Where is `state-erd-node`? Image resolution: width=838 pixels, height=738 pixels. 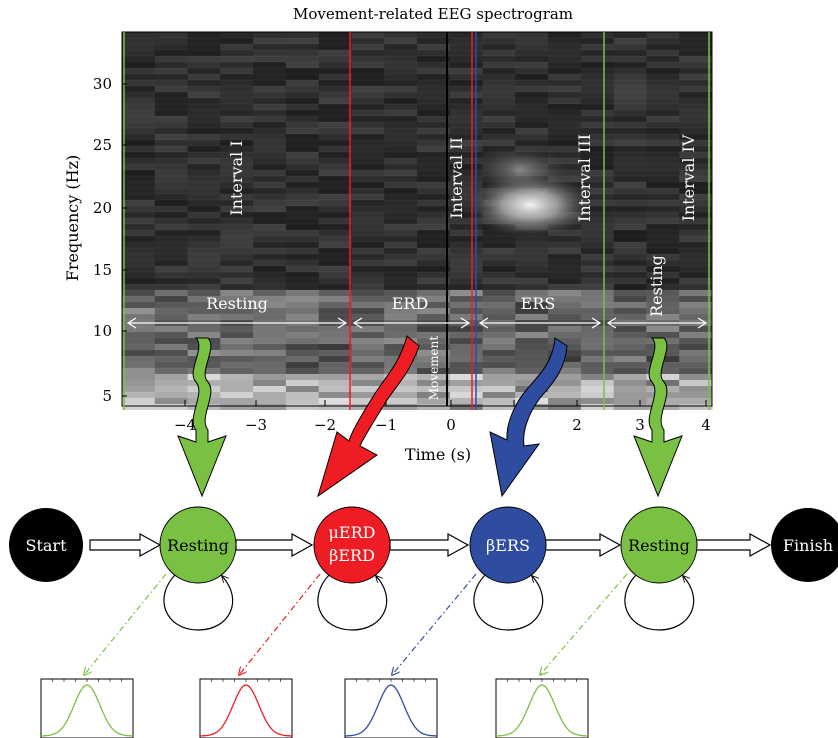 state-erd-node is located at coordinates (352, 545).